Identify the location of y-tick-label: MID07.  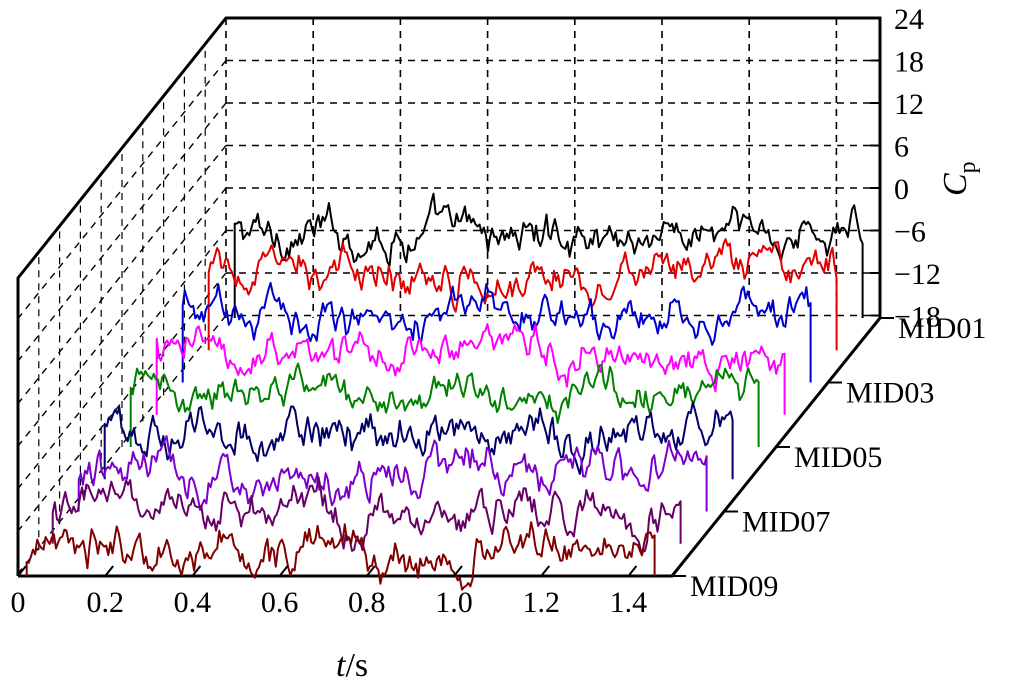
(786, 522).